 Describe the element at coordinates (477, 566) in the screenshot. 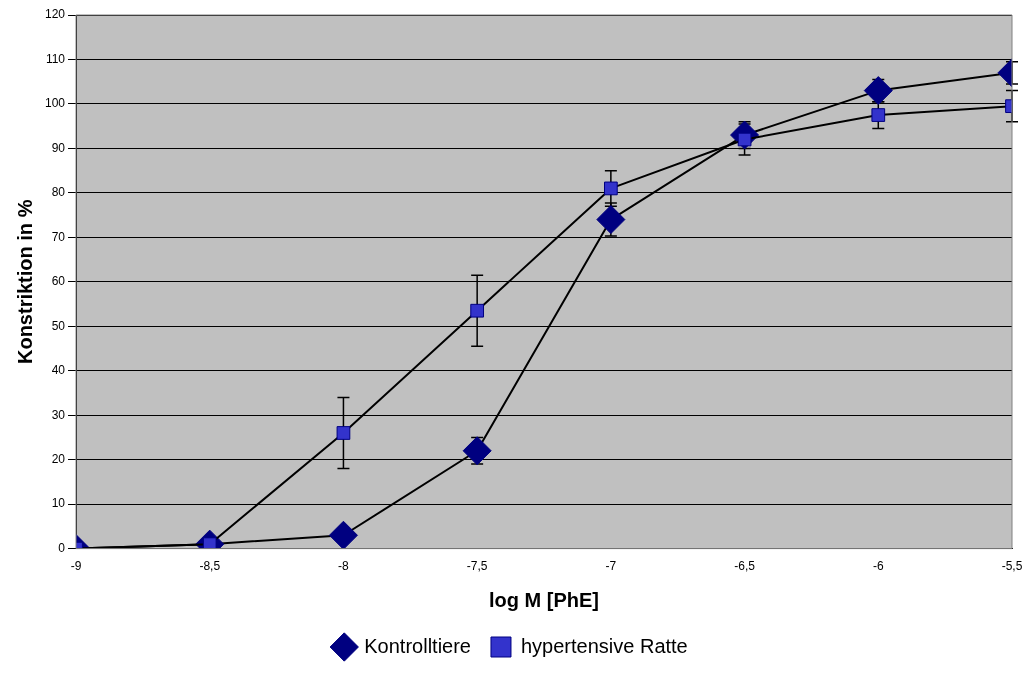

I see `x-tick-label: -7,5` at that location.